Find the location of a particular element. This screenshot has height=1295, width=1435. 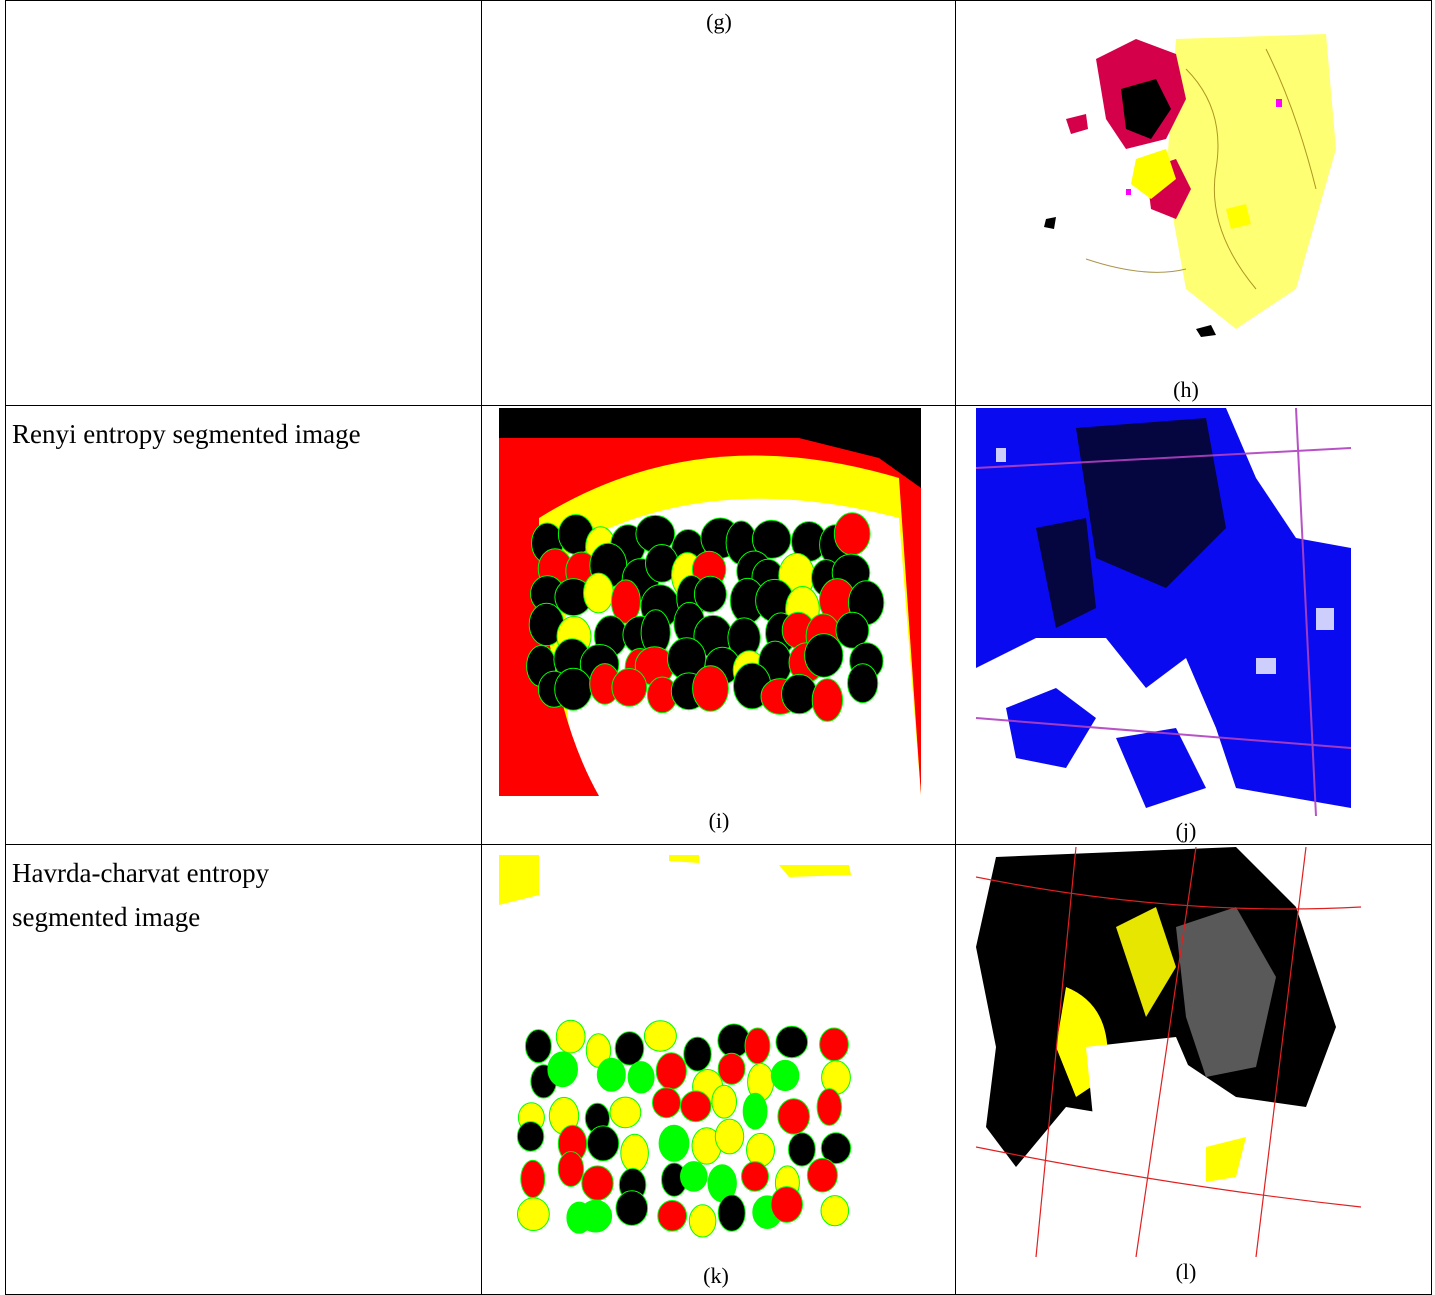

image-cell-g: (g) is located at coordinates (718, 203).